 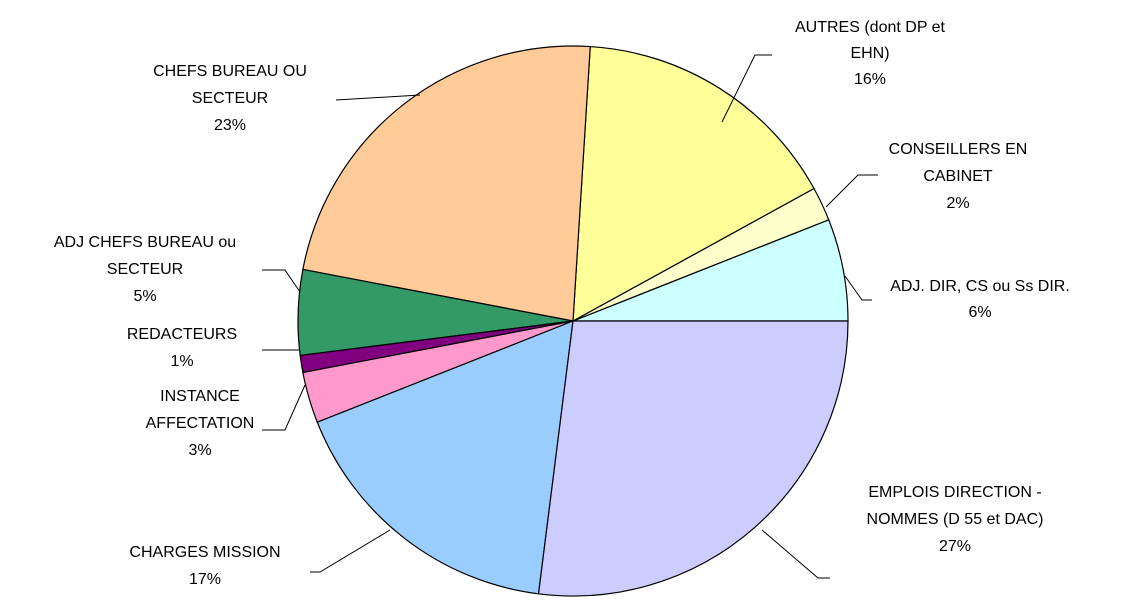 I want to click on slice-label: EMPLOIS DIRECTION -NOMMES (D 55 et DAC), so click(x=955, y=506).